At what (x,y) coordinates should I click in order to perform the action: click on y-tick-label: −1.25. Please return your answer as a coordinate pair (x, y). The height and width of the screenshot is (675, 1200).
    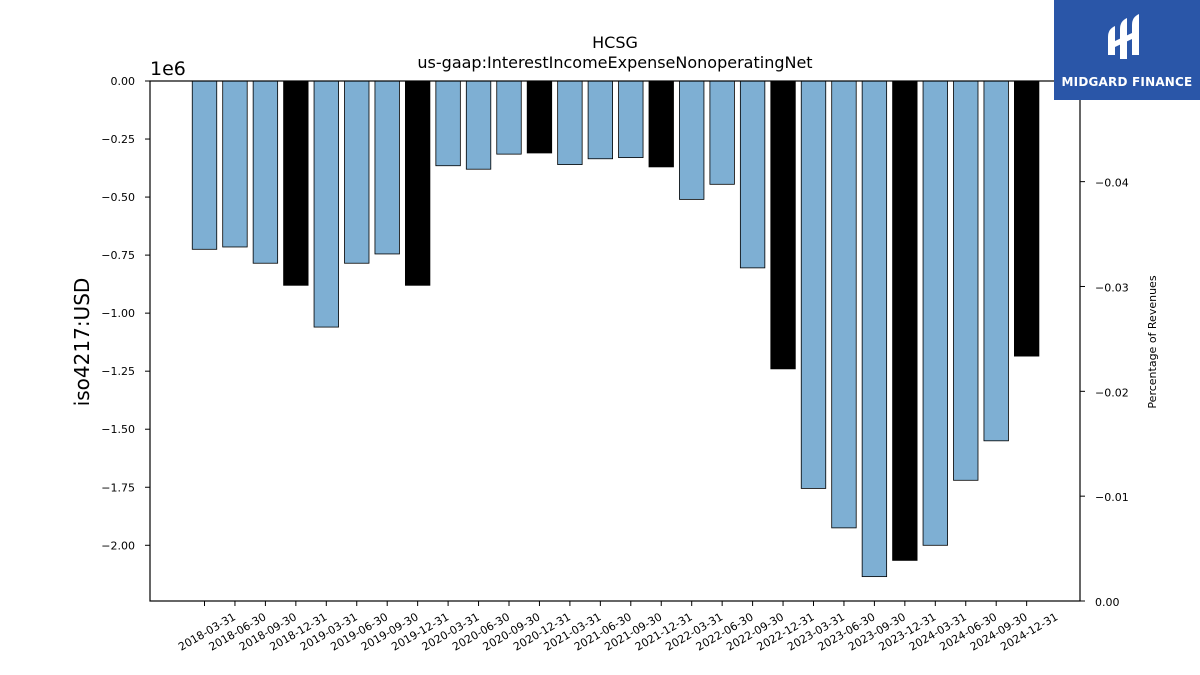
    Looking at the image, I should click on (118, 371).